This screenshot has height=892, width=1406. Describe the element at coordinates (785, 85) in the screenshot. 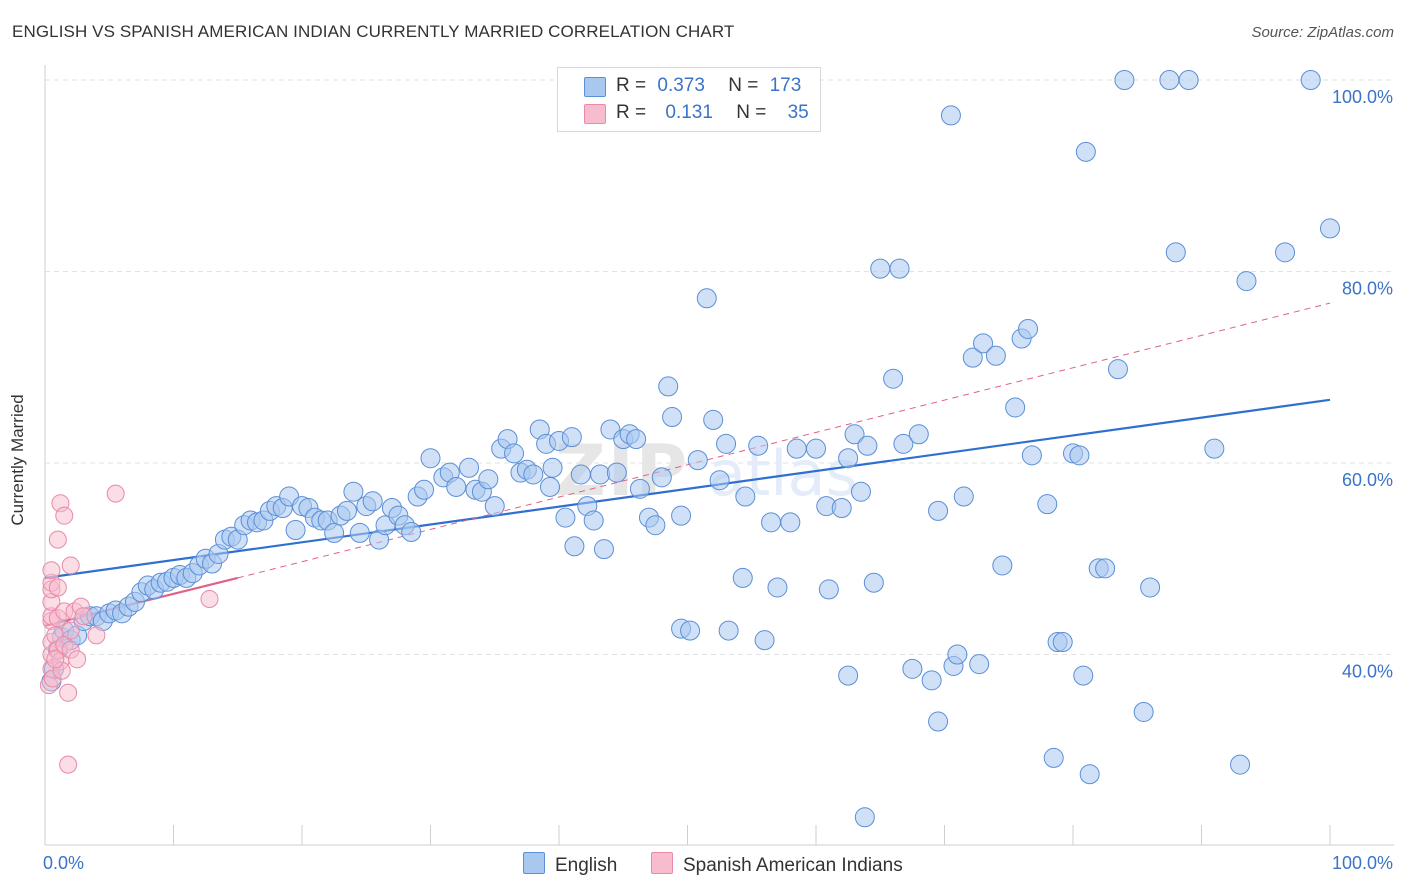

I see `legend-n-value: 173` at that location.